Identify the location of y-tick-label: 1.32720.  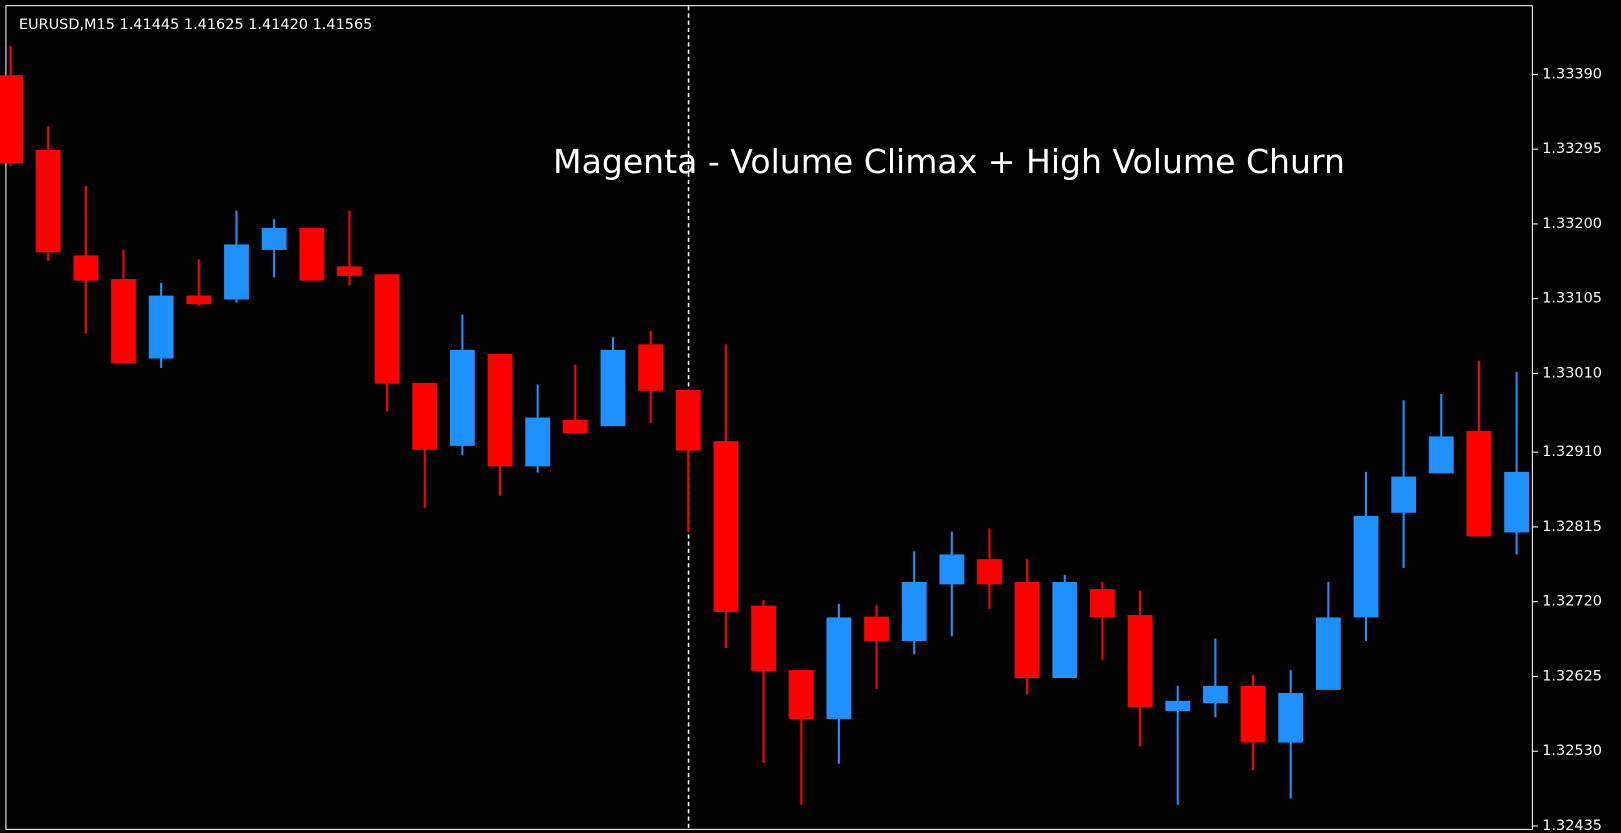
(1572, 602).